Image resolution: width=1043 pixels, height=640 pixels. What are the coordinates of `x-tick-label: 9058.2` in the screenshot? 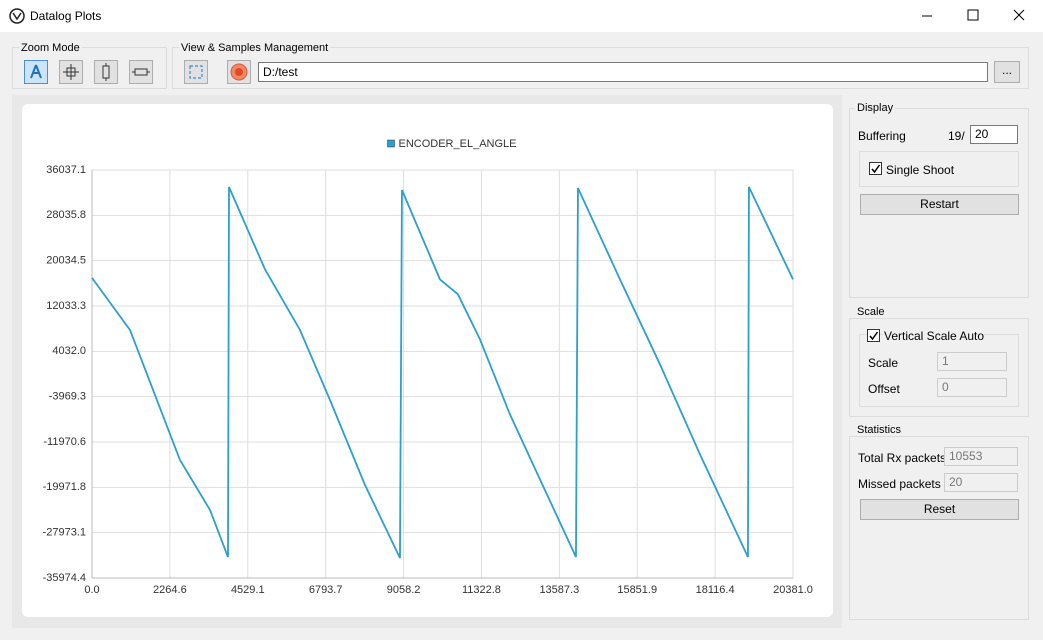 It's located at (404, 590).